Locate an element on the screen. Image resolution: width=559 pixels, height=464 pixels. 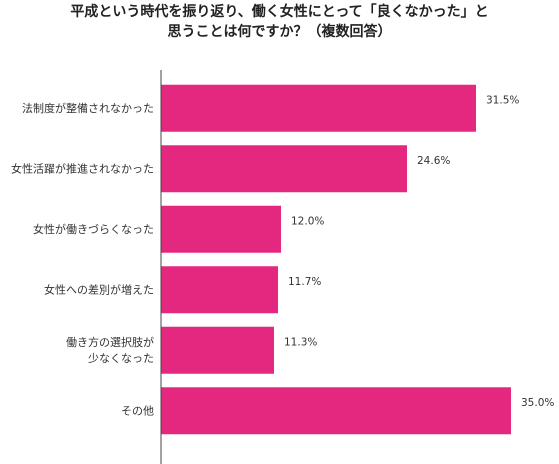
category-label-0: 法制度が整備されなかった is located at coordinates (88, 108).